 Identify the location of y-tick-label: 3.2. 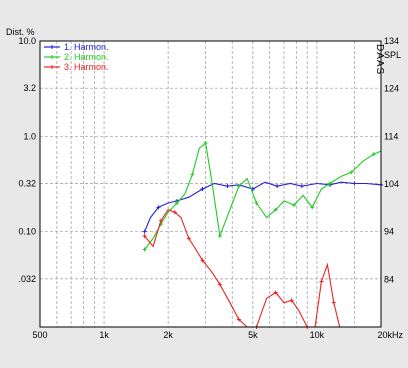
(29, 88).